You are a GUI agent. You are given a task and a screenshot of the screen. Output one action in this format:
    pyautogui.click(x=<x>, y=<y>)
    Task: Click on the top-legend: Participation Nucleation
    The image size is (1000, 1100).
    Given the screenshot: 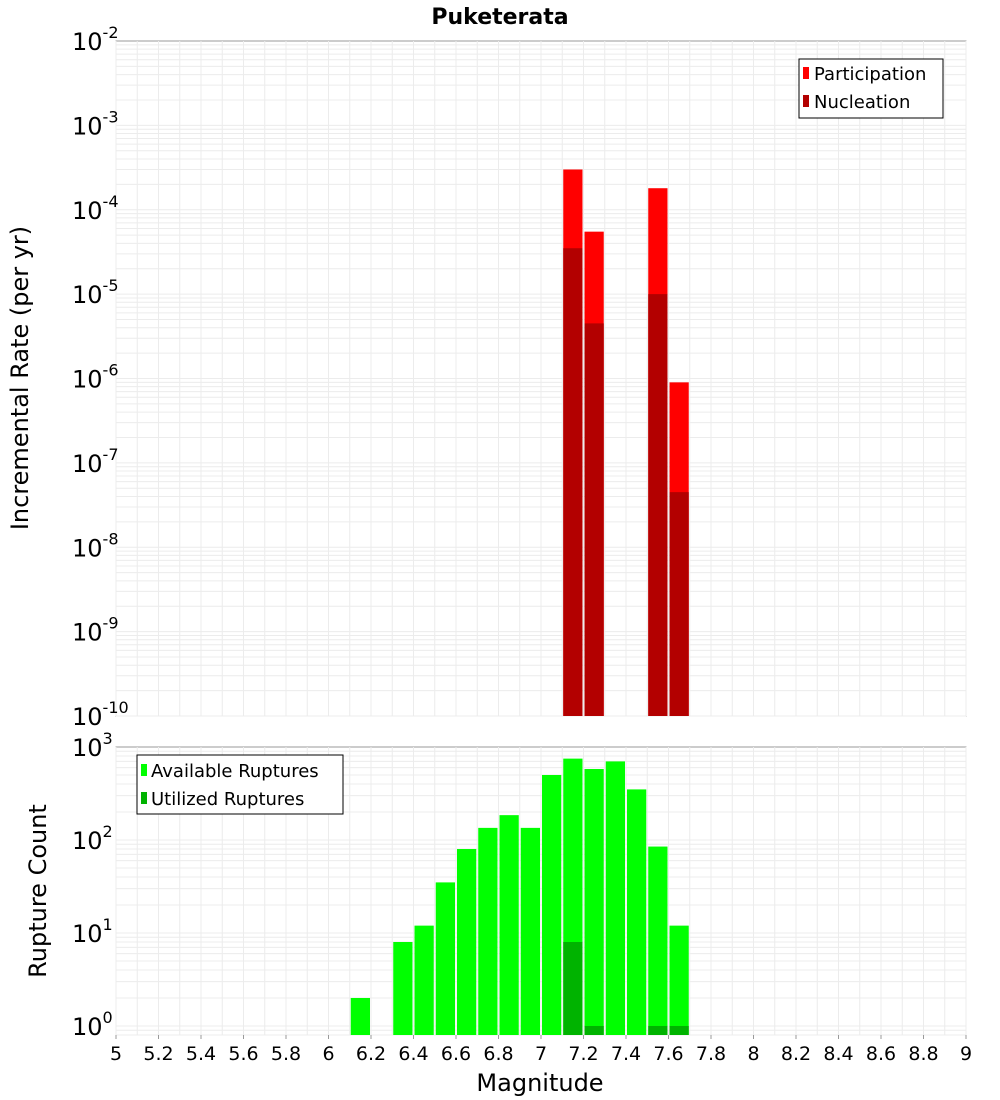 What is the action you would take?
    pyautogui.click(x=871, y=88)
    